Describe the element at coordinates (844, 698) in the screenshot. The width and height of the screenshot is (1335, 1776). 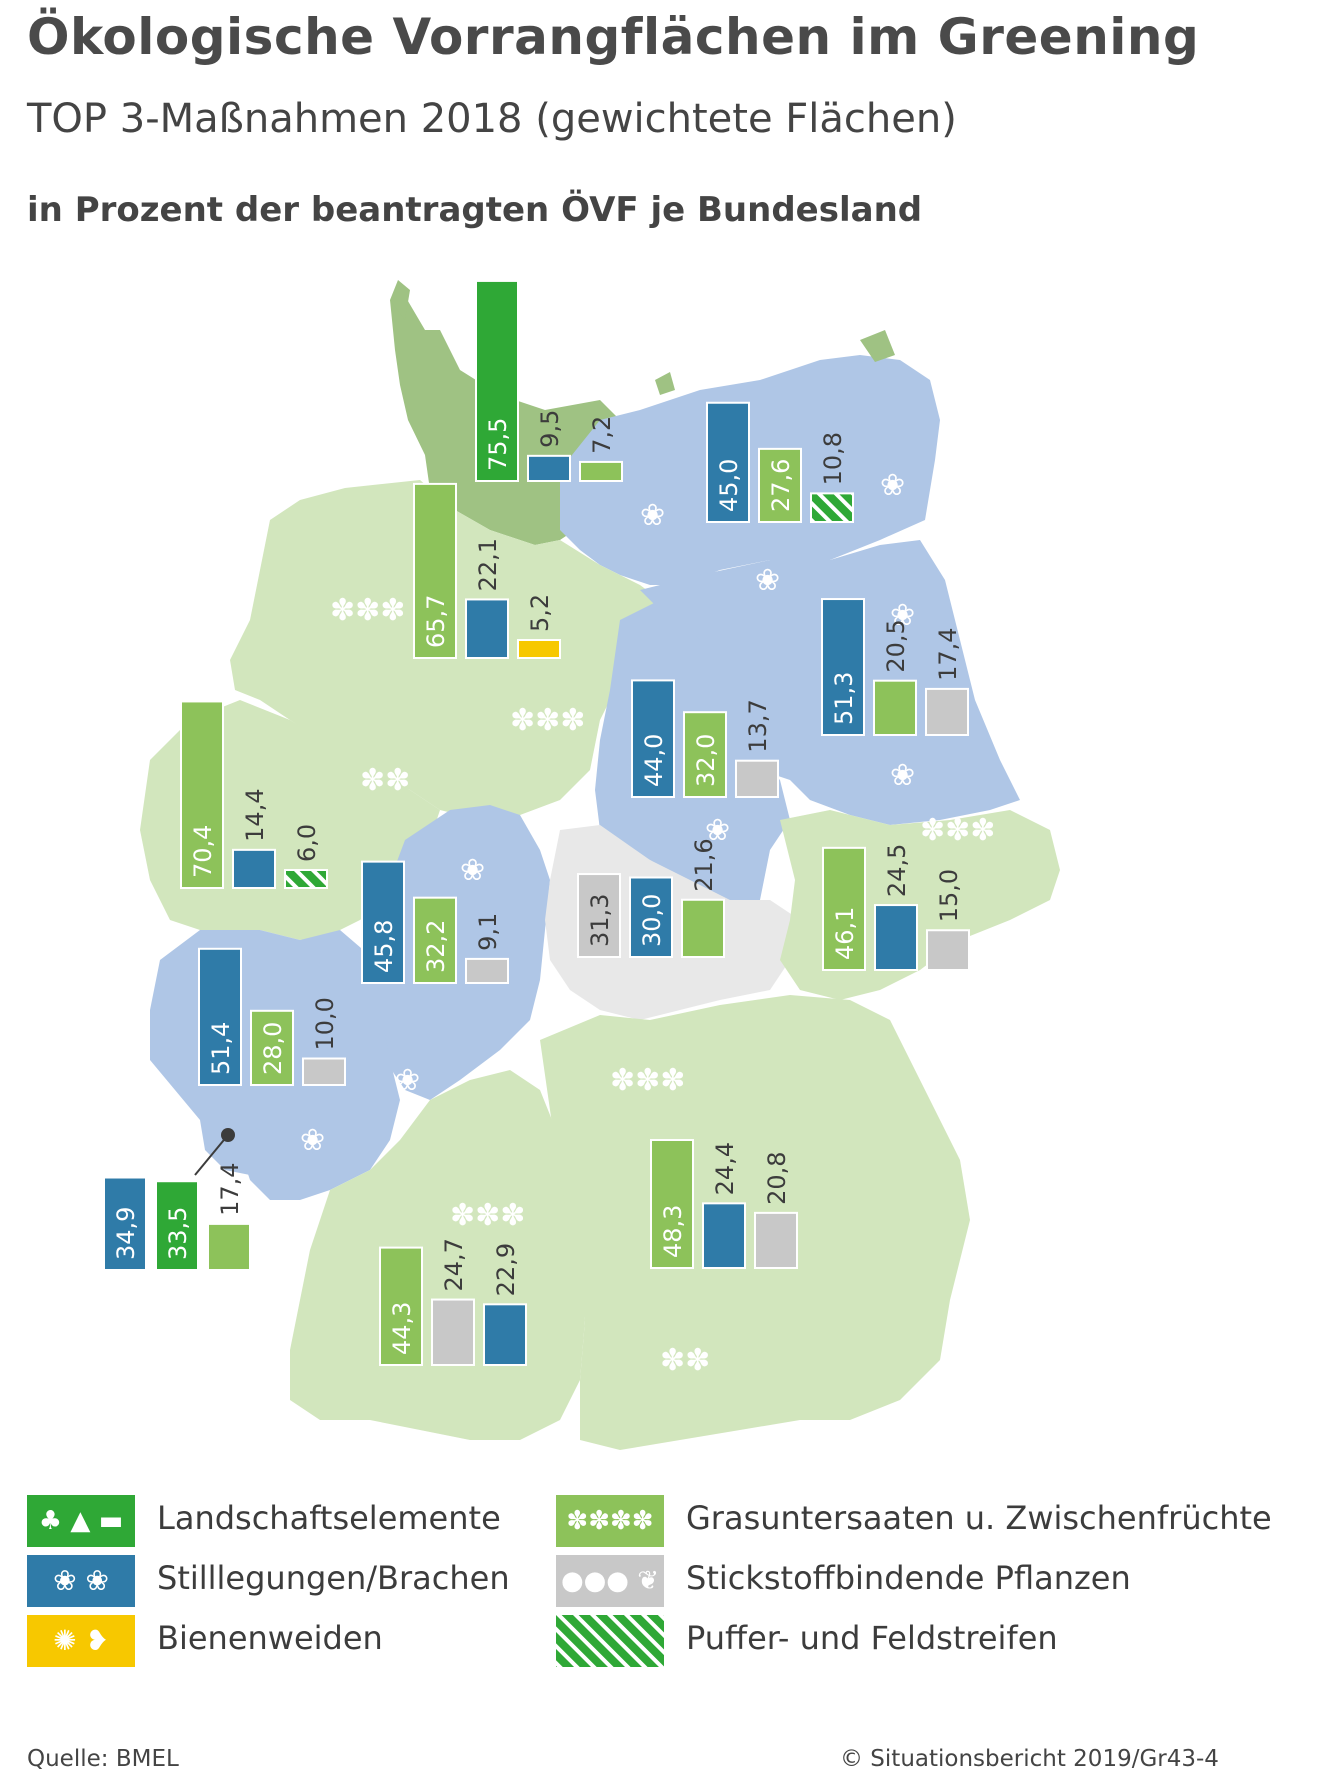
I see `bar-value-label: 51,3` at that location.